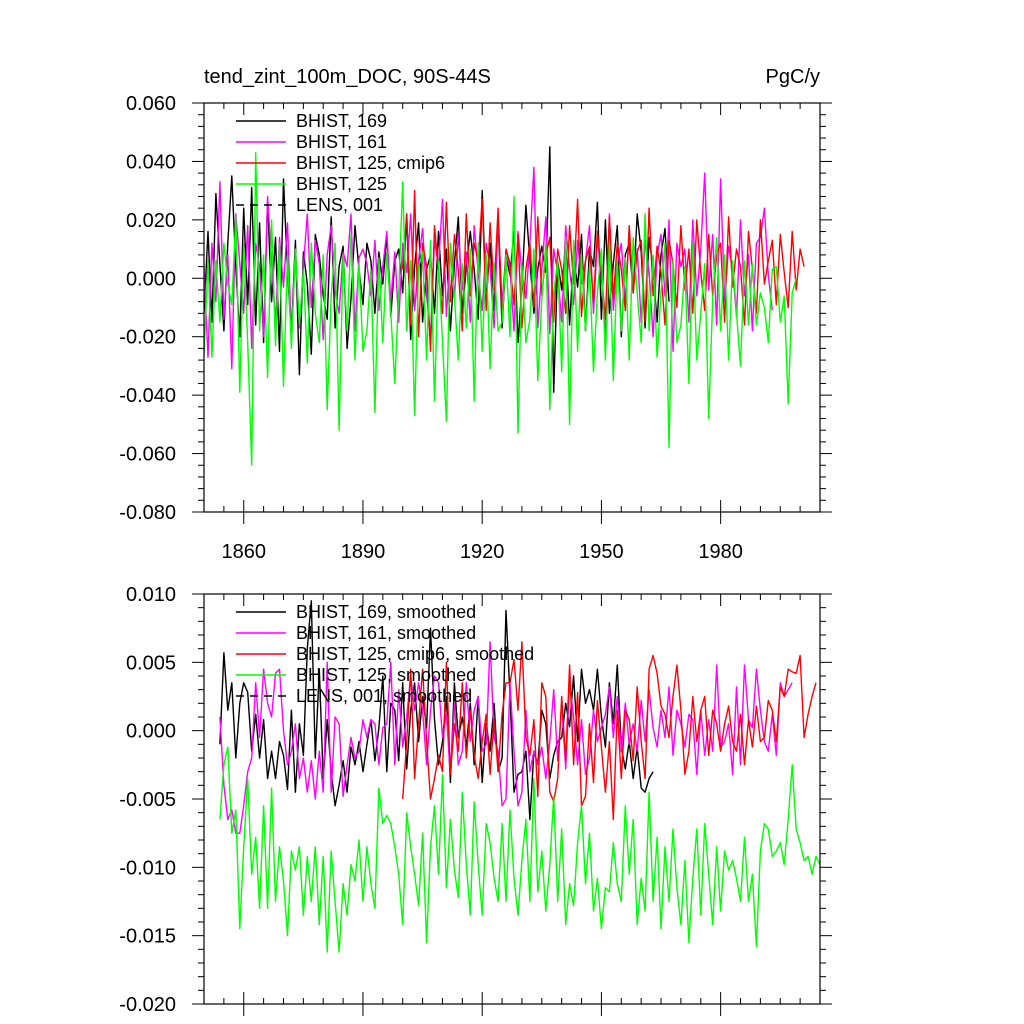 The image size is (1024, 1024). I want to click on legend-label: BHIST, 161, smoothed, so click(386, 633).